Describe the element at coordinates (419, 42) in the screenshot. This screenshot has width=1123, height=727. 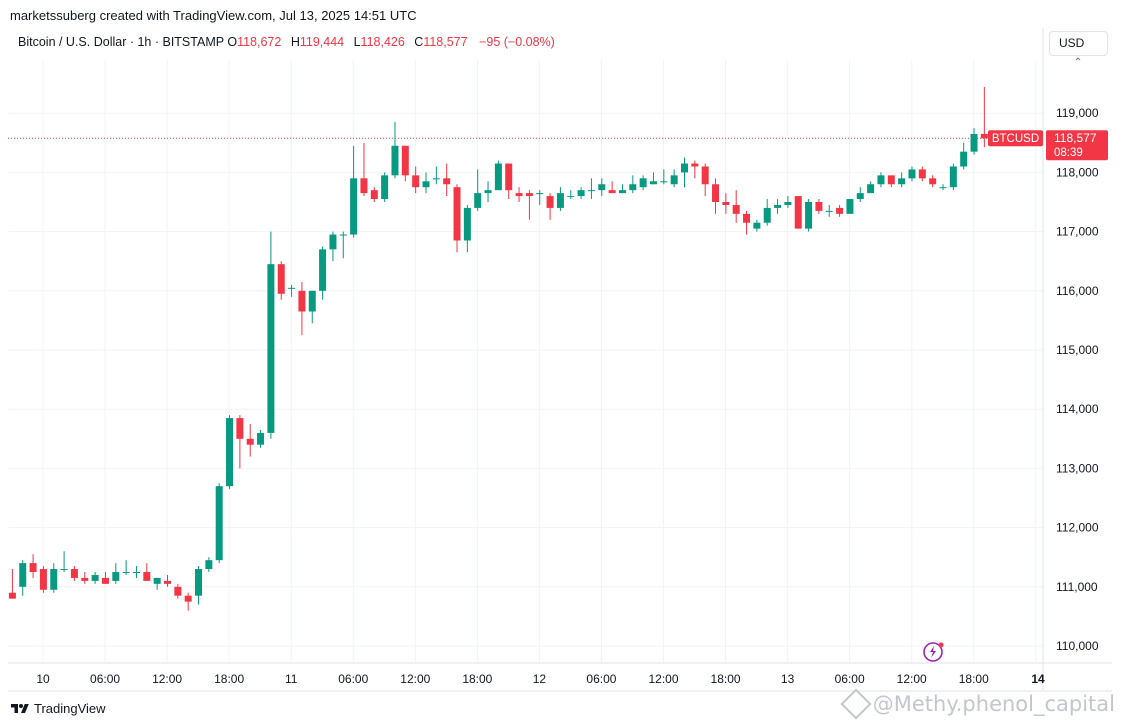
I see `close-label: C` at that location.